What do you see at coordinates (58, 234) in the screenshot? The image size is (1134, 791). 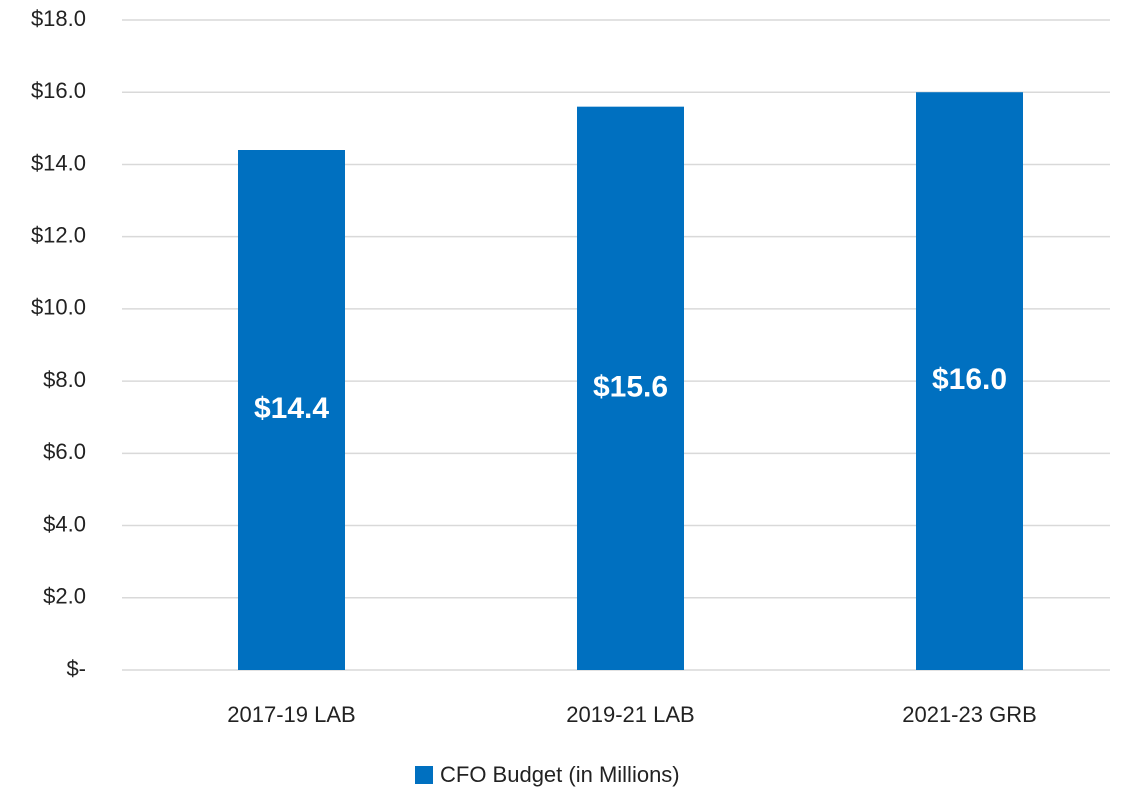 I see `y-tick-label: $12.0` at bounding box center [58, 234].